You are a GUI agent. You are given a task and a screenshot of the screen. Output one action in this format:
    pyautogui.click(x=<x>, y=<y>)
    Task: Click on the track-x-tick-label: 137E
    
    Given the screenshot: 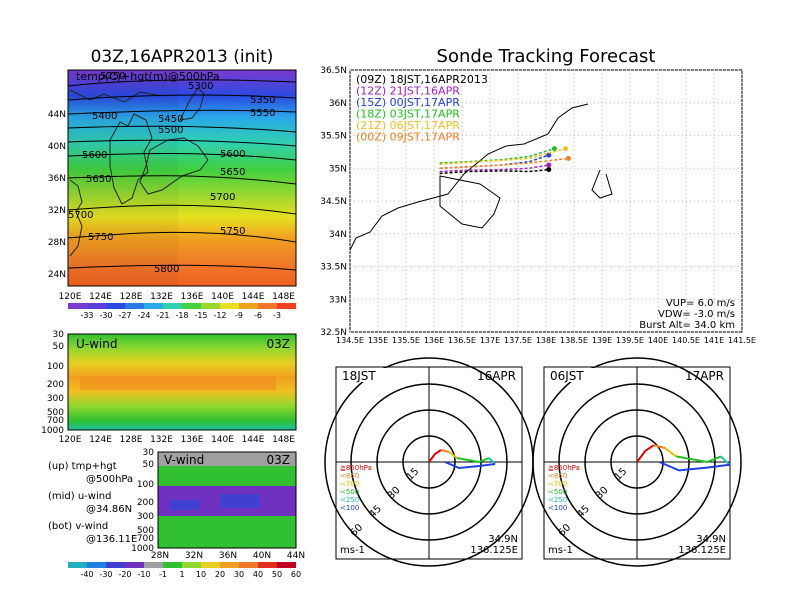 What is the action you would take?
    pyautogui.click(x=490, y=340)
    